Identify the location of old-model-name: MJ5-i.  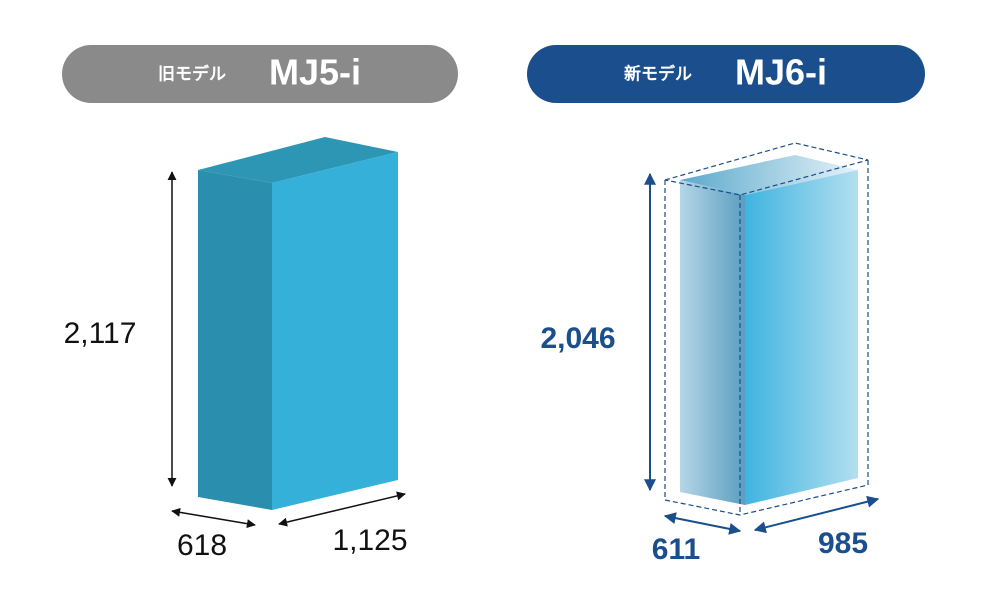
(315, 72).